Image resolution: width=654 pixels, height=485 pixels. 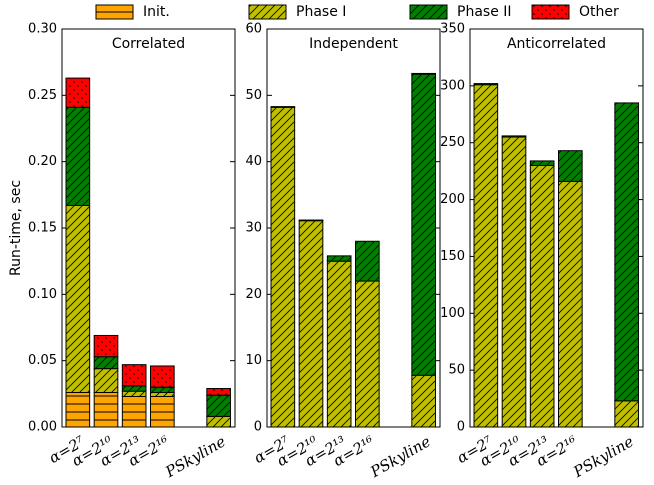 I want to click on y-tick-label: 0.10, so click(x=42, y=294).